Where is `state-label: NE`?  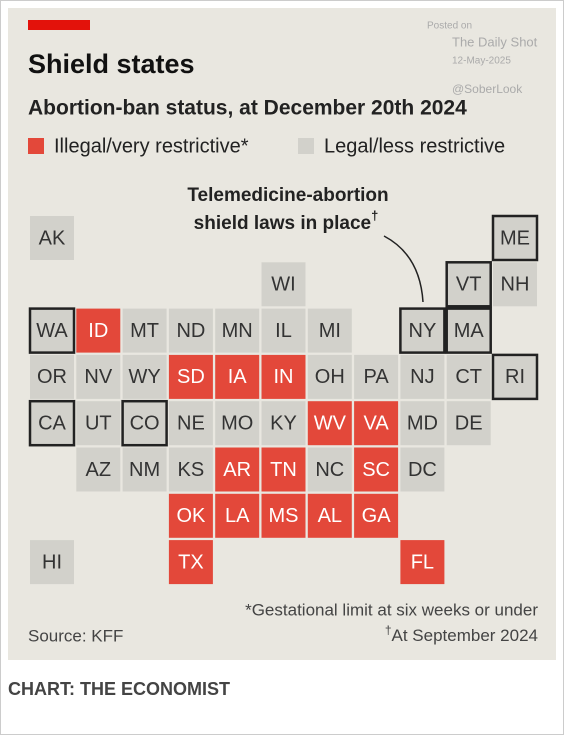 state-label: NE is located at coordinates (191, 423).